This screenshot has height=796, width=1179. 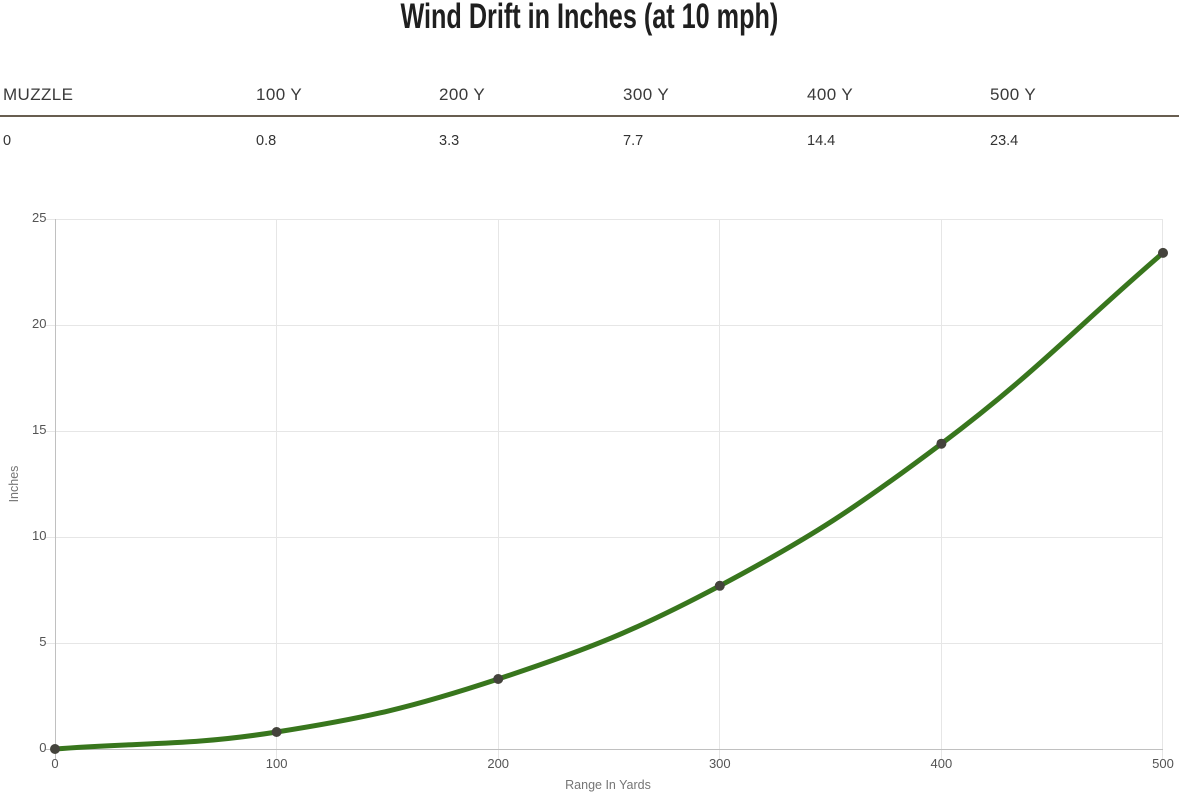 What do you see at coordinates (608, 785) in the screenshot?
I see `svg-text: Range In Yards` at bounding box center [608, 785].